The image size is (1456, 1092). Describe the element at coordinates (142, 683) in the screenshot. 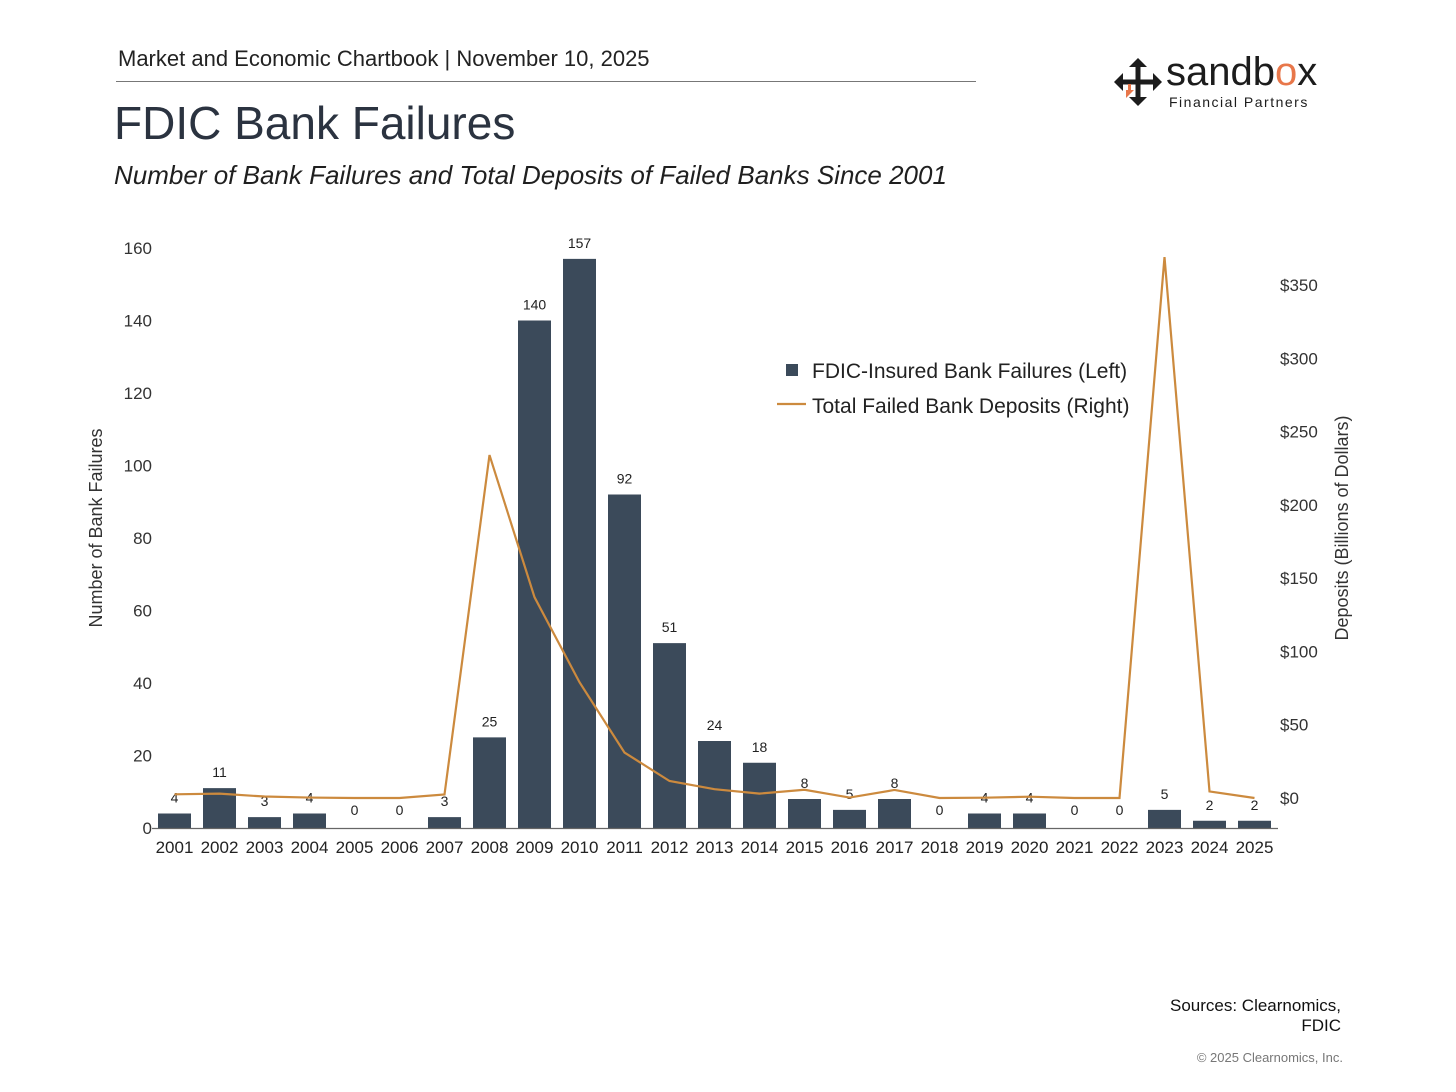

I see `y-left-tick-label: 40` at that location.